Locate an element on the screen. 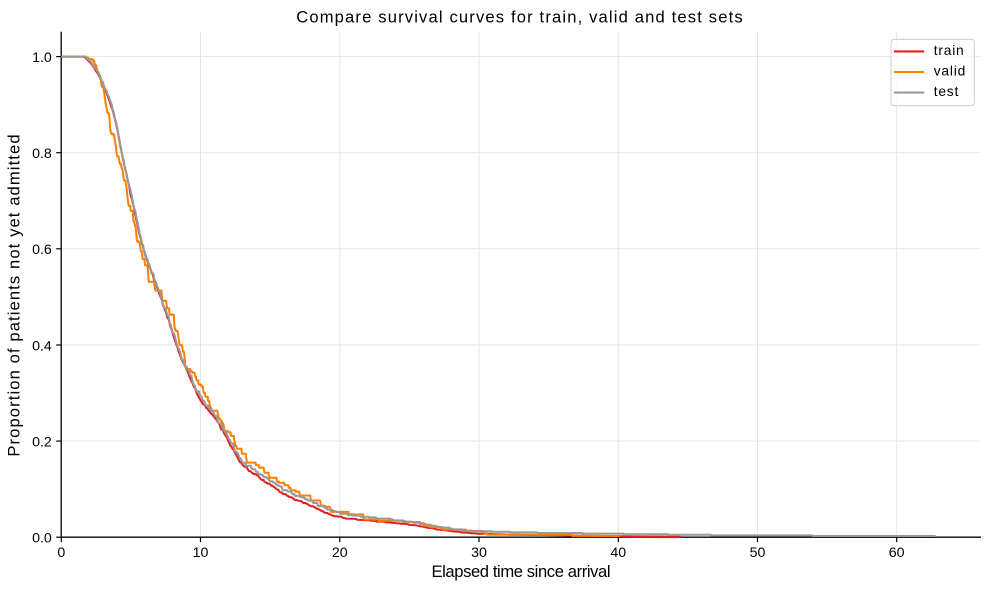  svg-text:Proportion of patients not yet: Proportion of patients not yet admitted is located at coordinates (14, 294).